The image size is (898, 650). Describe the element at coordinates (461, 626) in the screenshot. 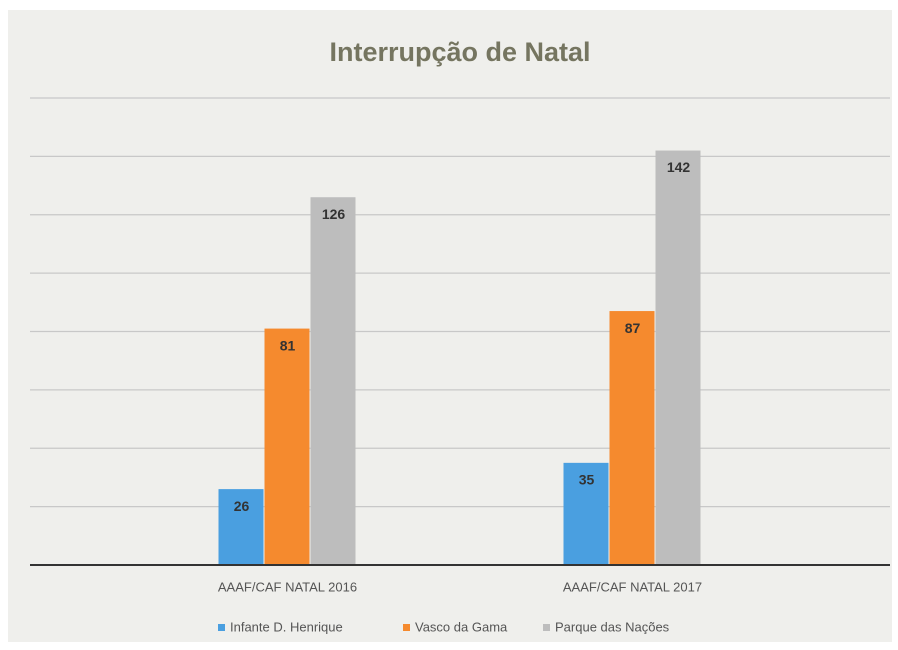

I see `legend-label: Vasco da Gama` at that location.